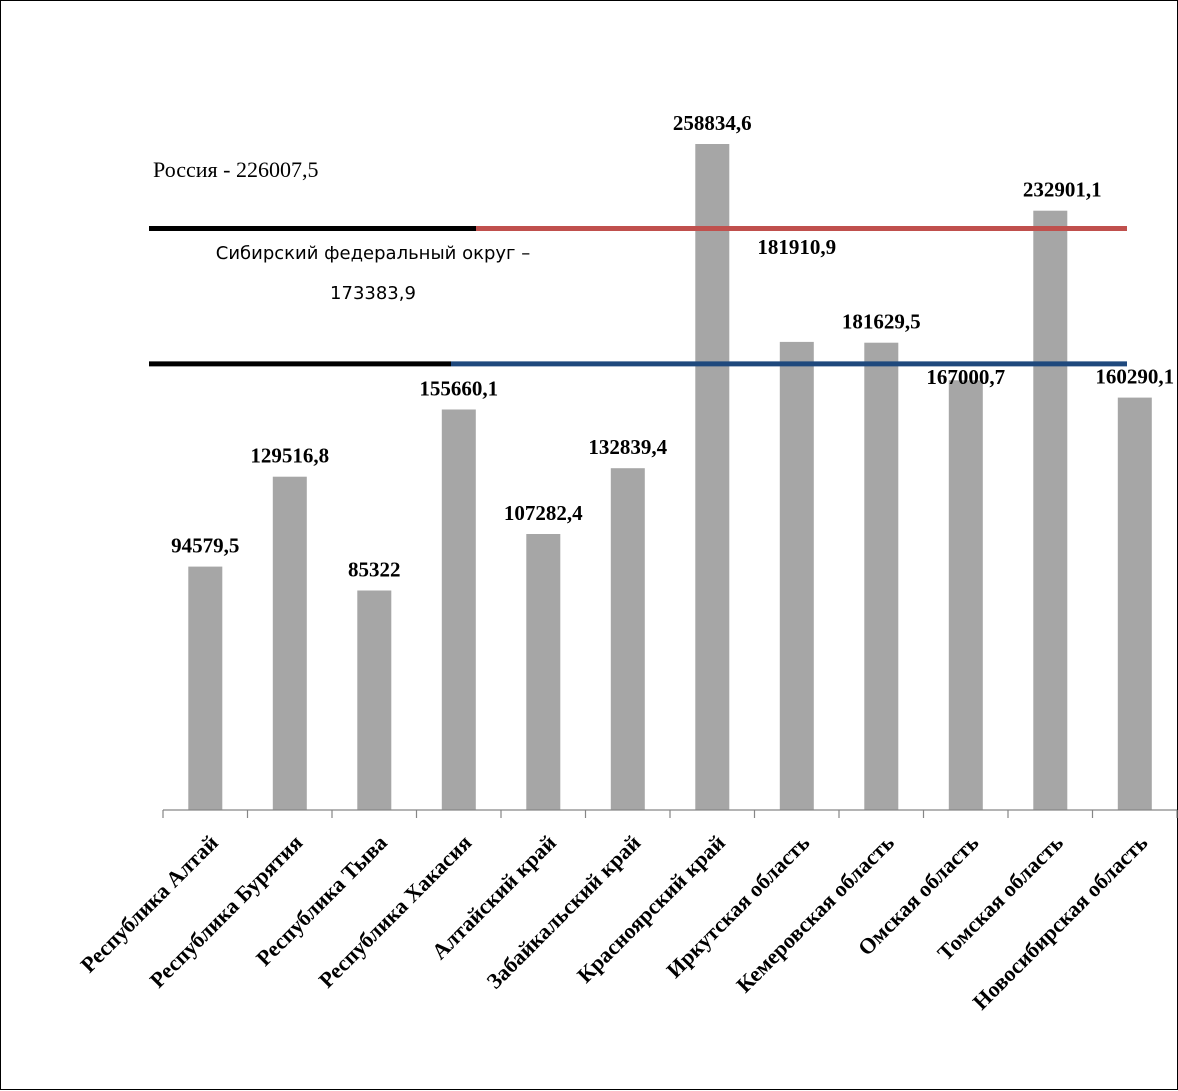  I want to click on sfo-reference-label-line-2: 173383,9, so click(373, 293).